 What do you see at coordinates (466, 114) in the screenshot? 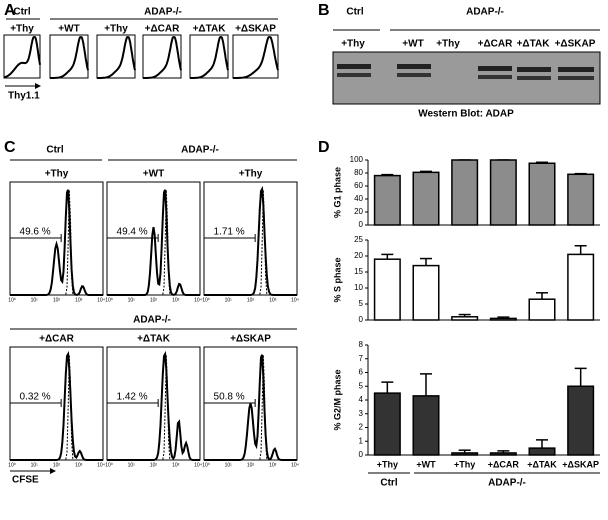
I see `caption: Western Blot: ADAP` at bounding box center [466, 114].